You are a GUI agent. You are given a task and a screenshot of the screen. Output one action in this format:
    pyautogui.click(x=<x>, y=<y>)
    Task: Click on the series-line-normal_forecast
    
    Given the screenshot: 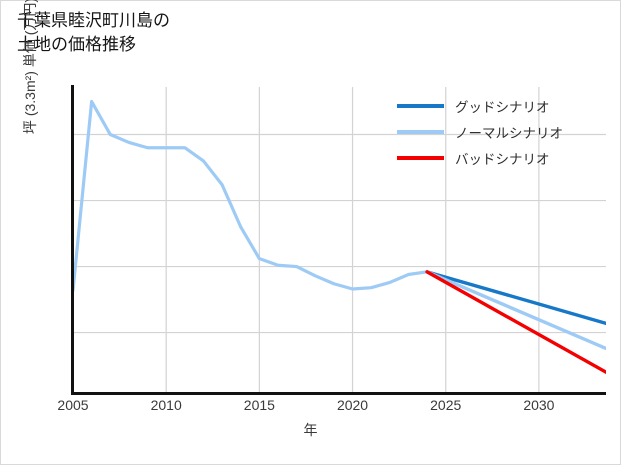 What is the action you would take?
    pyautogui.click(x=515, y=310)
    